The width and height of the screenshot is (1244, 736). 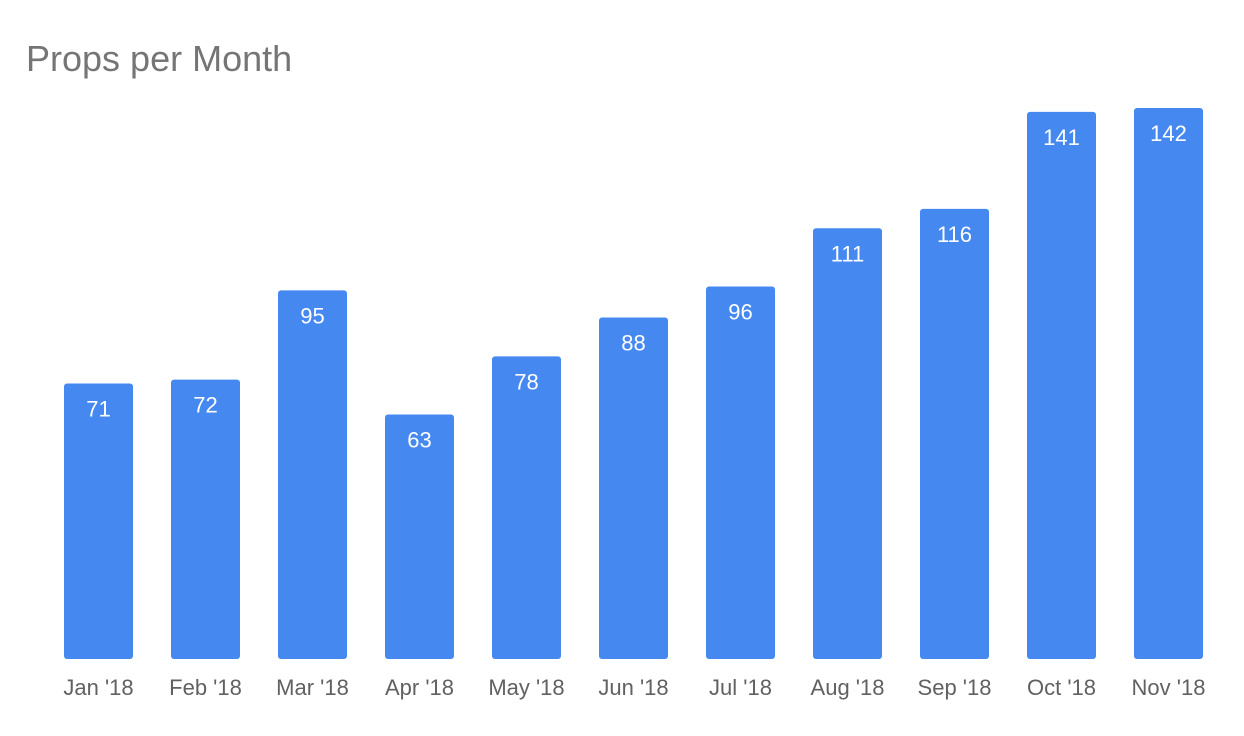 What do you see at coordinates (526, 381) in the screenshot?
I see `bar-value-label: 78` at bounding box center [526, 381].